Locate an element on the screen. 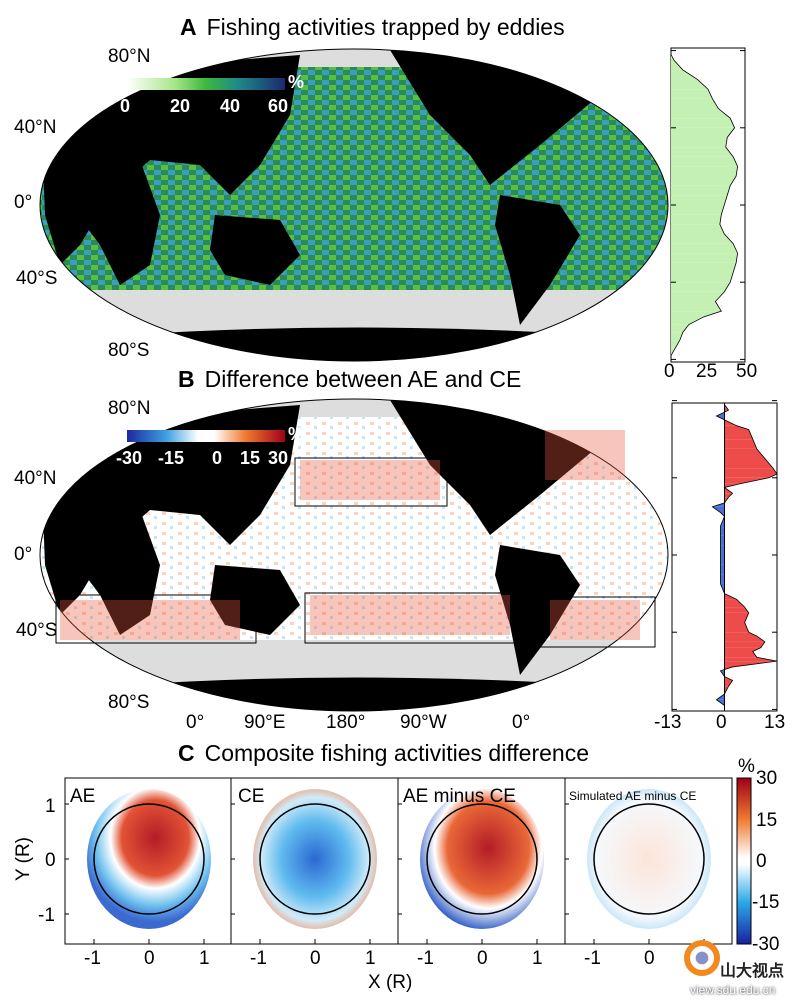 This screenshot has height=1004, width=800. x-tick: 13 is located at coordinates (775, 722).